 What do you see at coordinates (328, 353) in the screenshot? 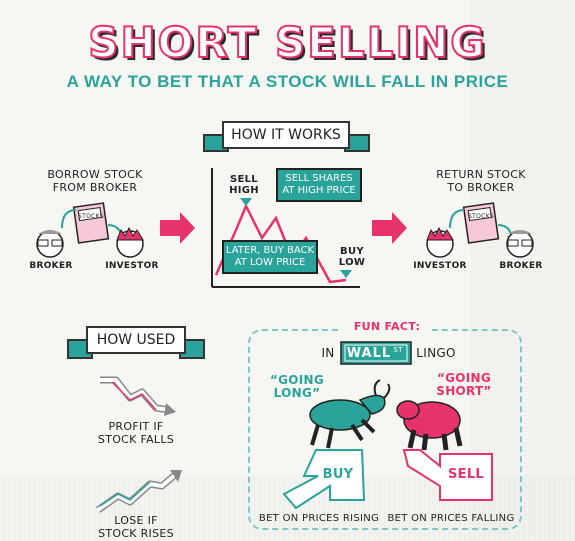
I see `in-label: IN` at bounding box center [328, 353].